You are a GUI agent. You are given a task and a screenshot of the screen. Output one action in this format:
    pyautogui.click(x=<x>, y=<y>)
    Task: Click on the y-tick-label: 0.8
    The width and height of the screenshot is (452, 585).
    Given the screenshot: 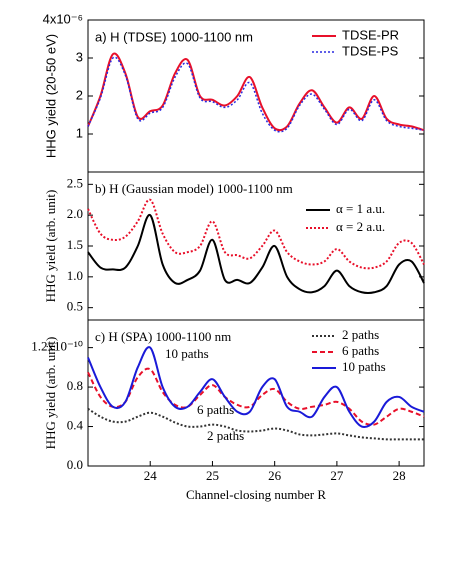 What is the action you would take?
    pyautogui.click(x=75, y=385)
    